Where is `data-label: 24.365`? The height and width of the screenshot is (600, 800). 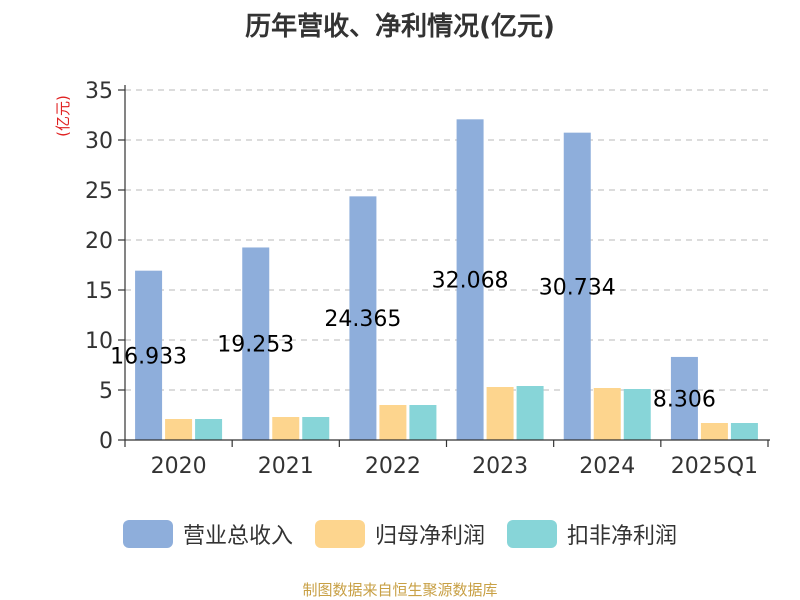 data-label: 24.365 is located at coordinates (362, 319).